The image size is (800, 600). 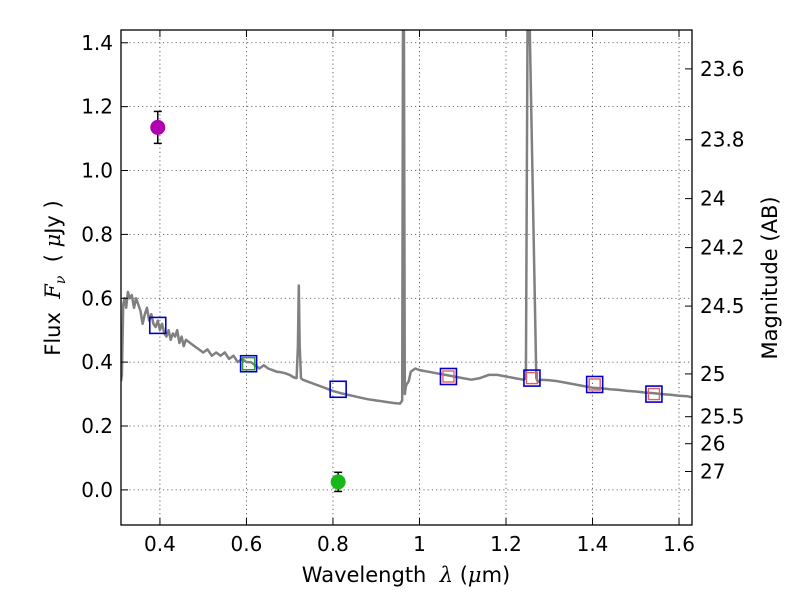 I want to click on right-tick-label: 25, so click(x=712, y=374).